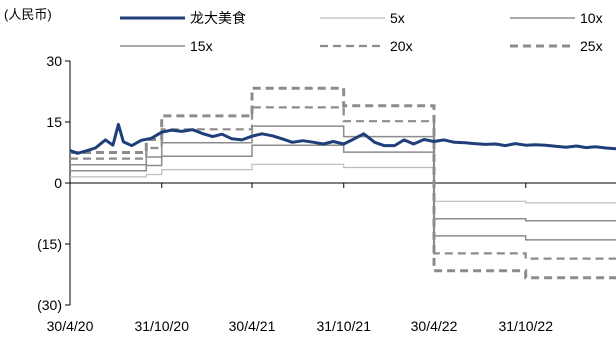 The image size is (616, 338). I want to click on band-line-5x, so click(343, 183).